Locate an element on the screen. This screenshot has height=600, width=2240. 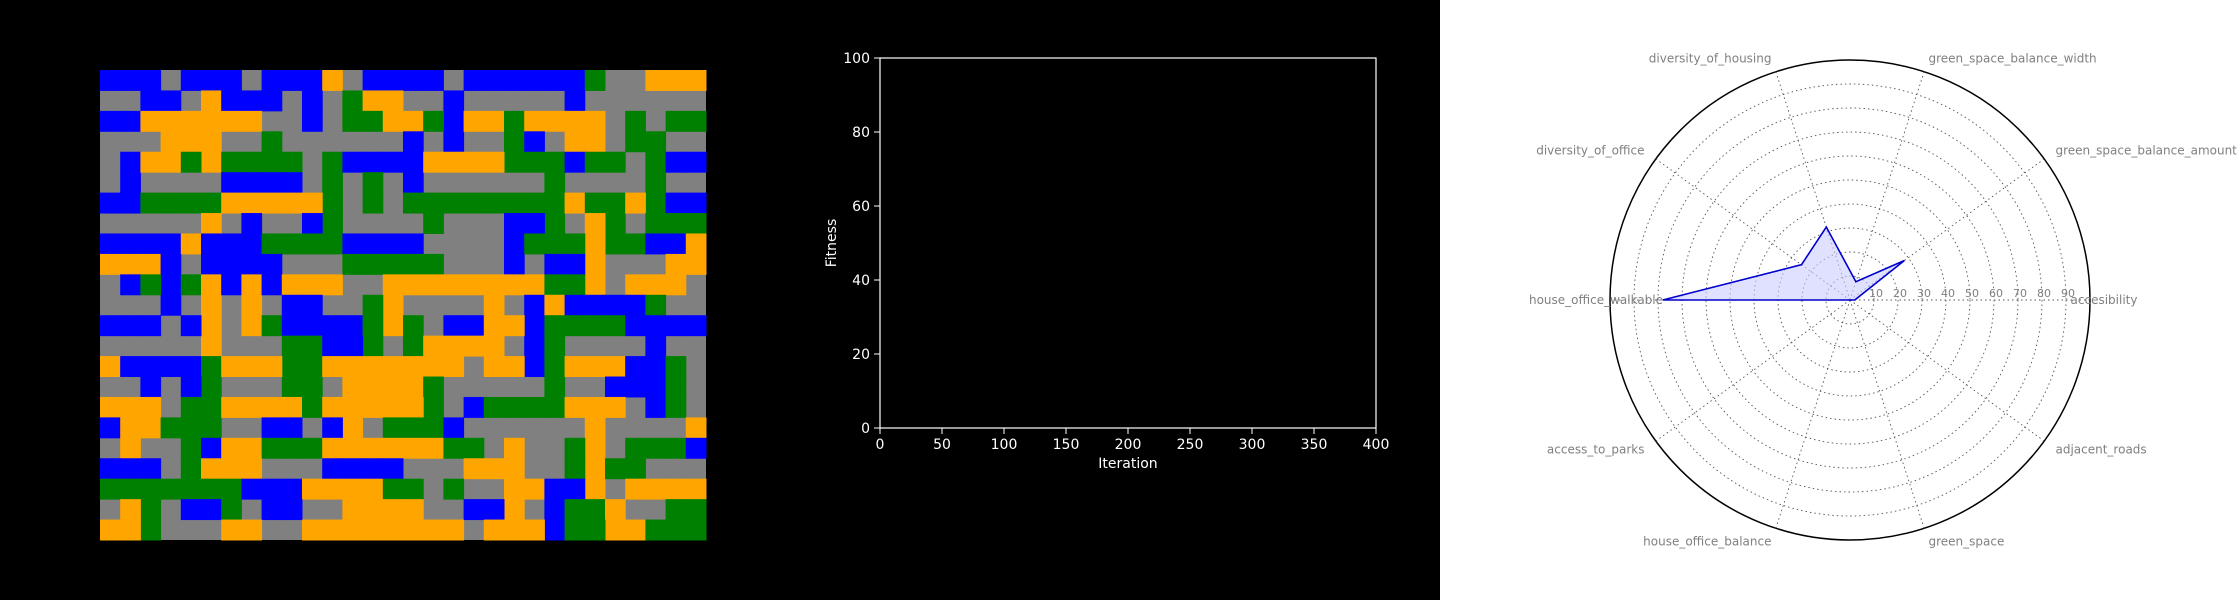
radar-r-tick-label: 20 is located at coordinates (1900, 293).